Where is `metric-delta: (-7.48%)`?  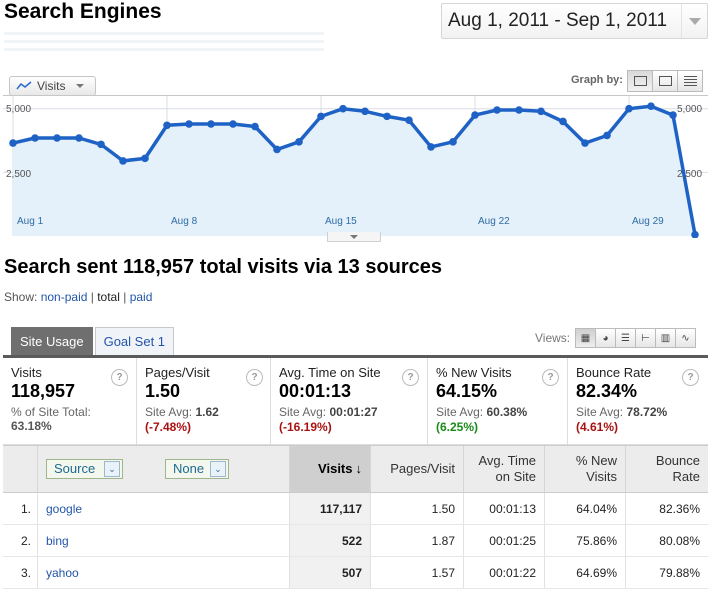
metric-delta: (-7.48%) is located at coordinates (168, 427).